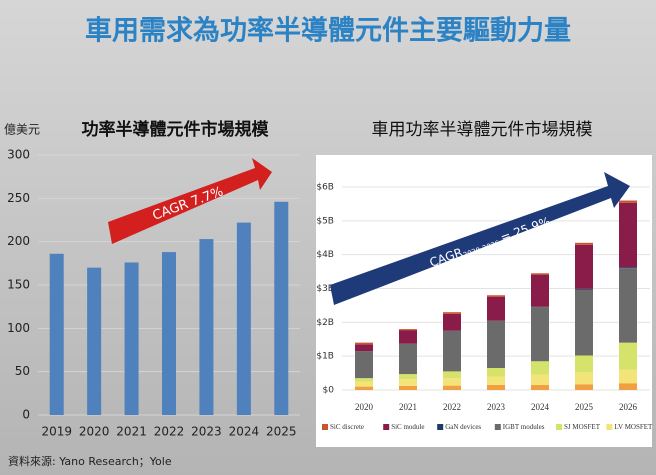 This screenshot has width=656, height=475. What do you see at coordinates (582, 427) in the screenshot?
I see `legend-label: SJ MOSFET` at bounding box center [582, 427].